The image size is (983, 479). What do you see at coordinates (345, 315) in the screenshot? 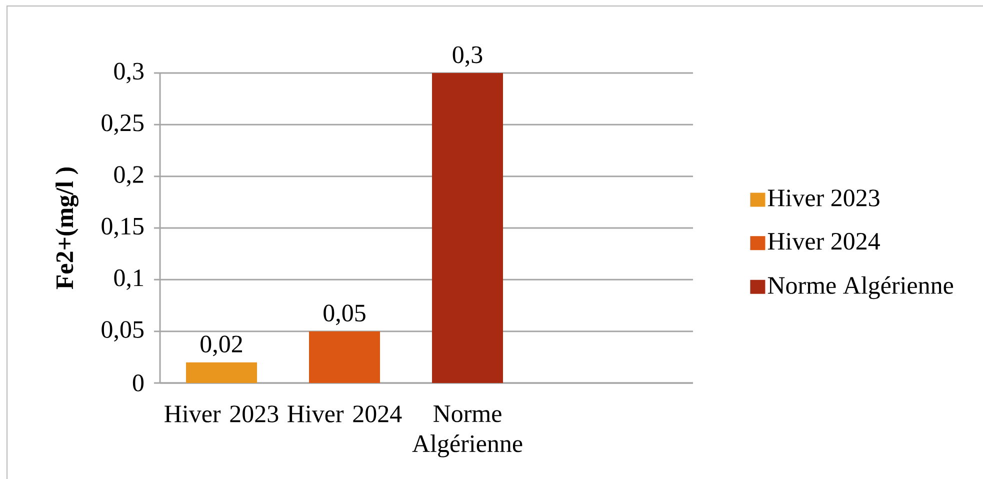
I see `data-label: 0,05` at bounding box center [345, 315].